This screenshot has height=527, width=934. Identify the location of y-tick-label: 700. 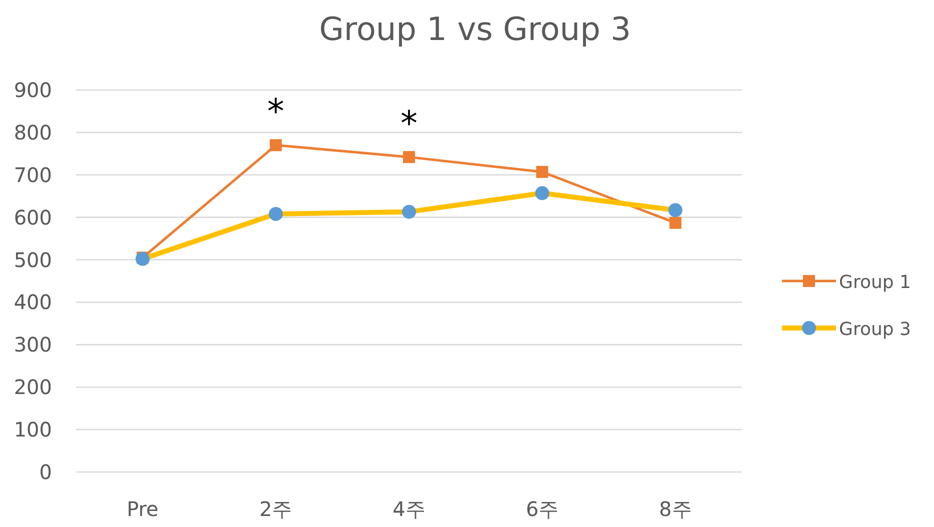
(33, 174).